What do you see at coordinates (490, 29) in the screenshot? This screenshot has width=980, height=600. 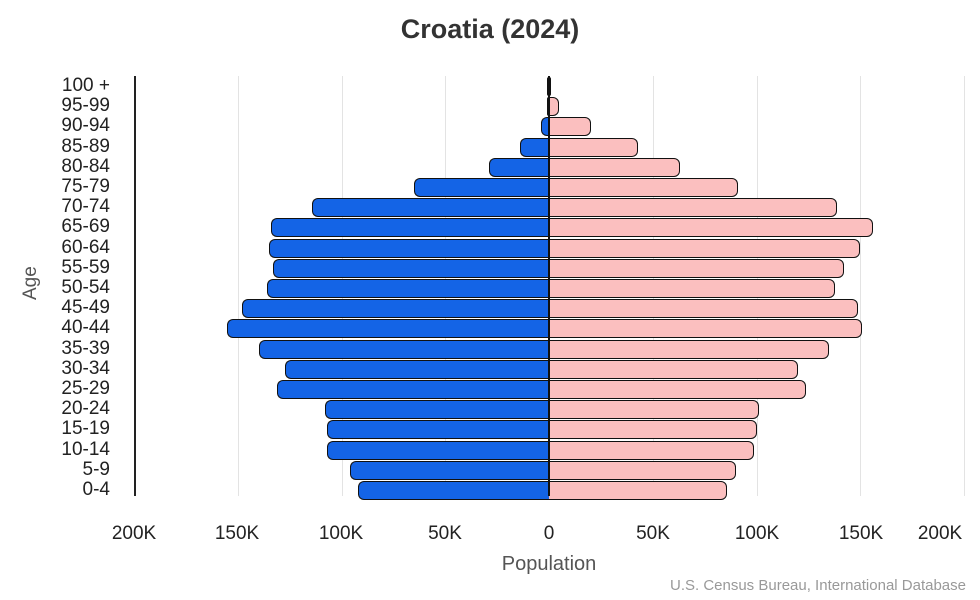 I see `chart-title: Croatia (2024)` at bounding box center [490, 29].